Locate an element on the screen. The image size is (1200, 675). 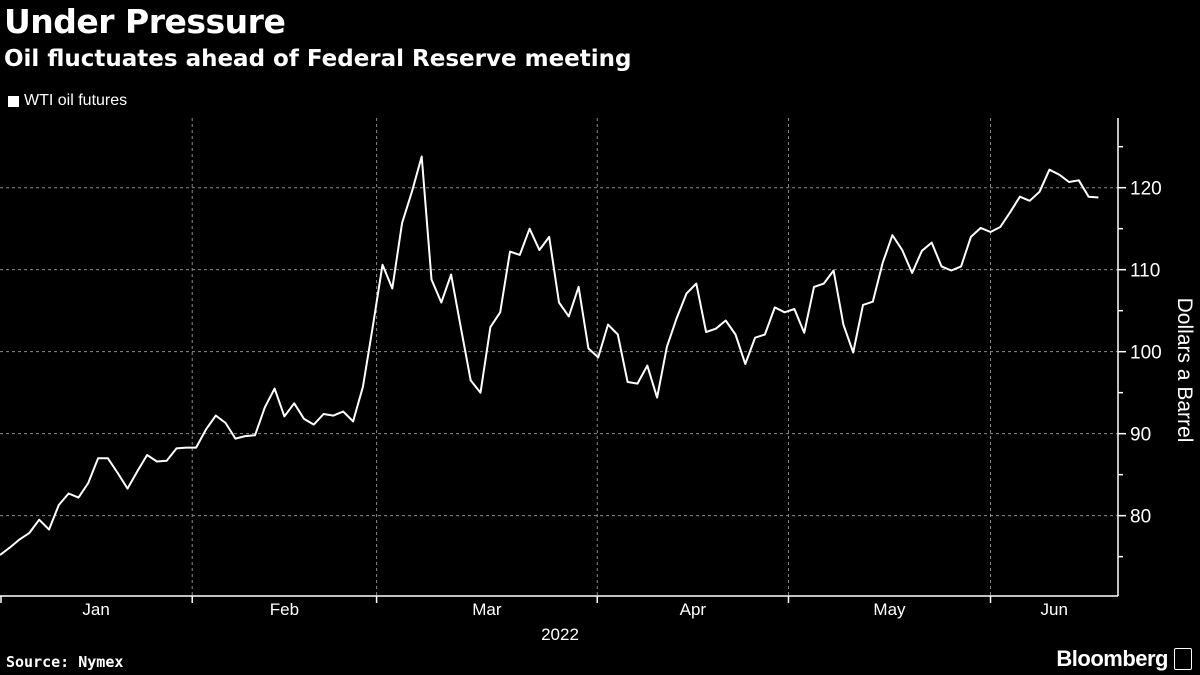
bloomberg-chart-icon is located at coordinates (1183, 659).